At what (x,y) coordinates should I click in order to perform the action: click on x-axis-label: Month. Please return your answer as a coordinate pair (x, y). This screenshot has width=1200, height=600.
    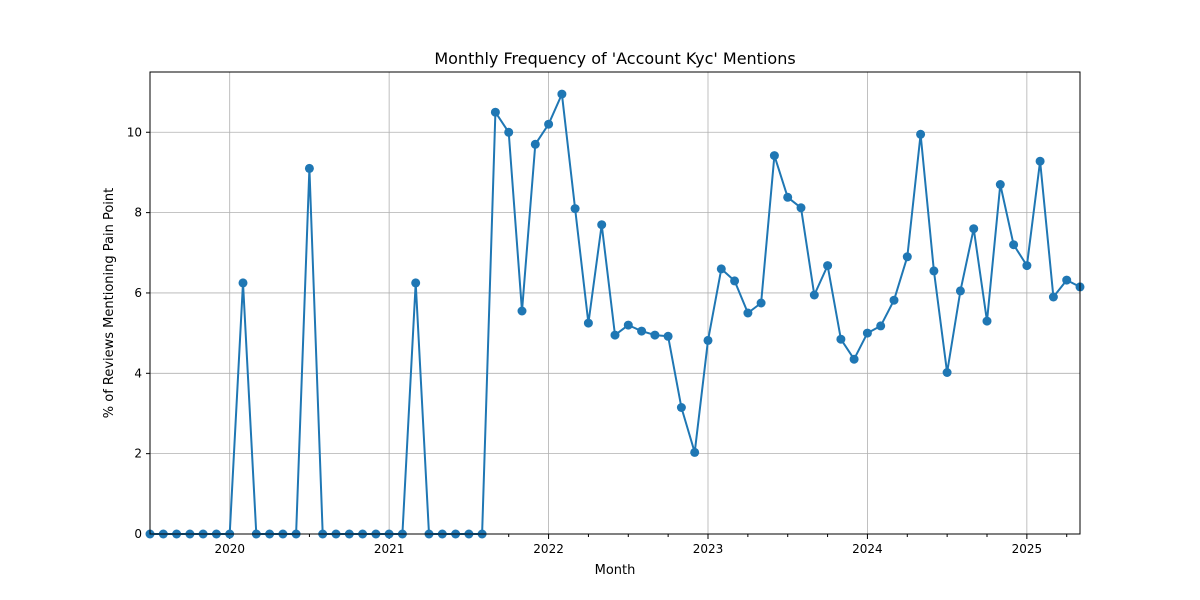
    Looking at the image, I should click on (615, 570).